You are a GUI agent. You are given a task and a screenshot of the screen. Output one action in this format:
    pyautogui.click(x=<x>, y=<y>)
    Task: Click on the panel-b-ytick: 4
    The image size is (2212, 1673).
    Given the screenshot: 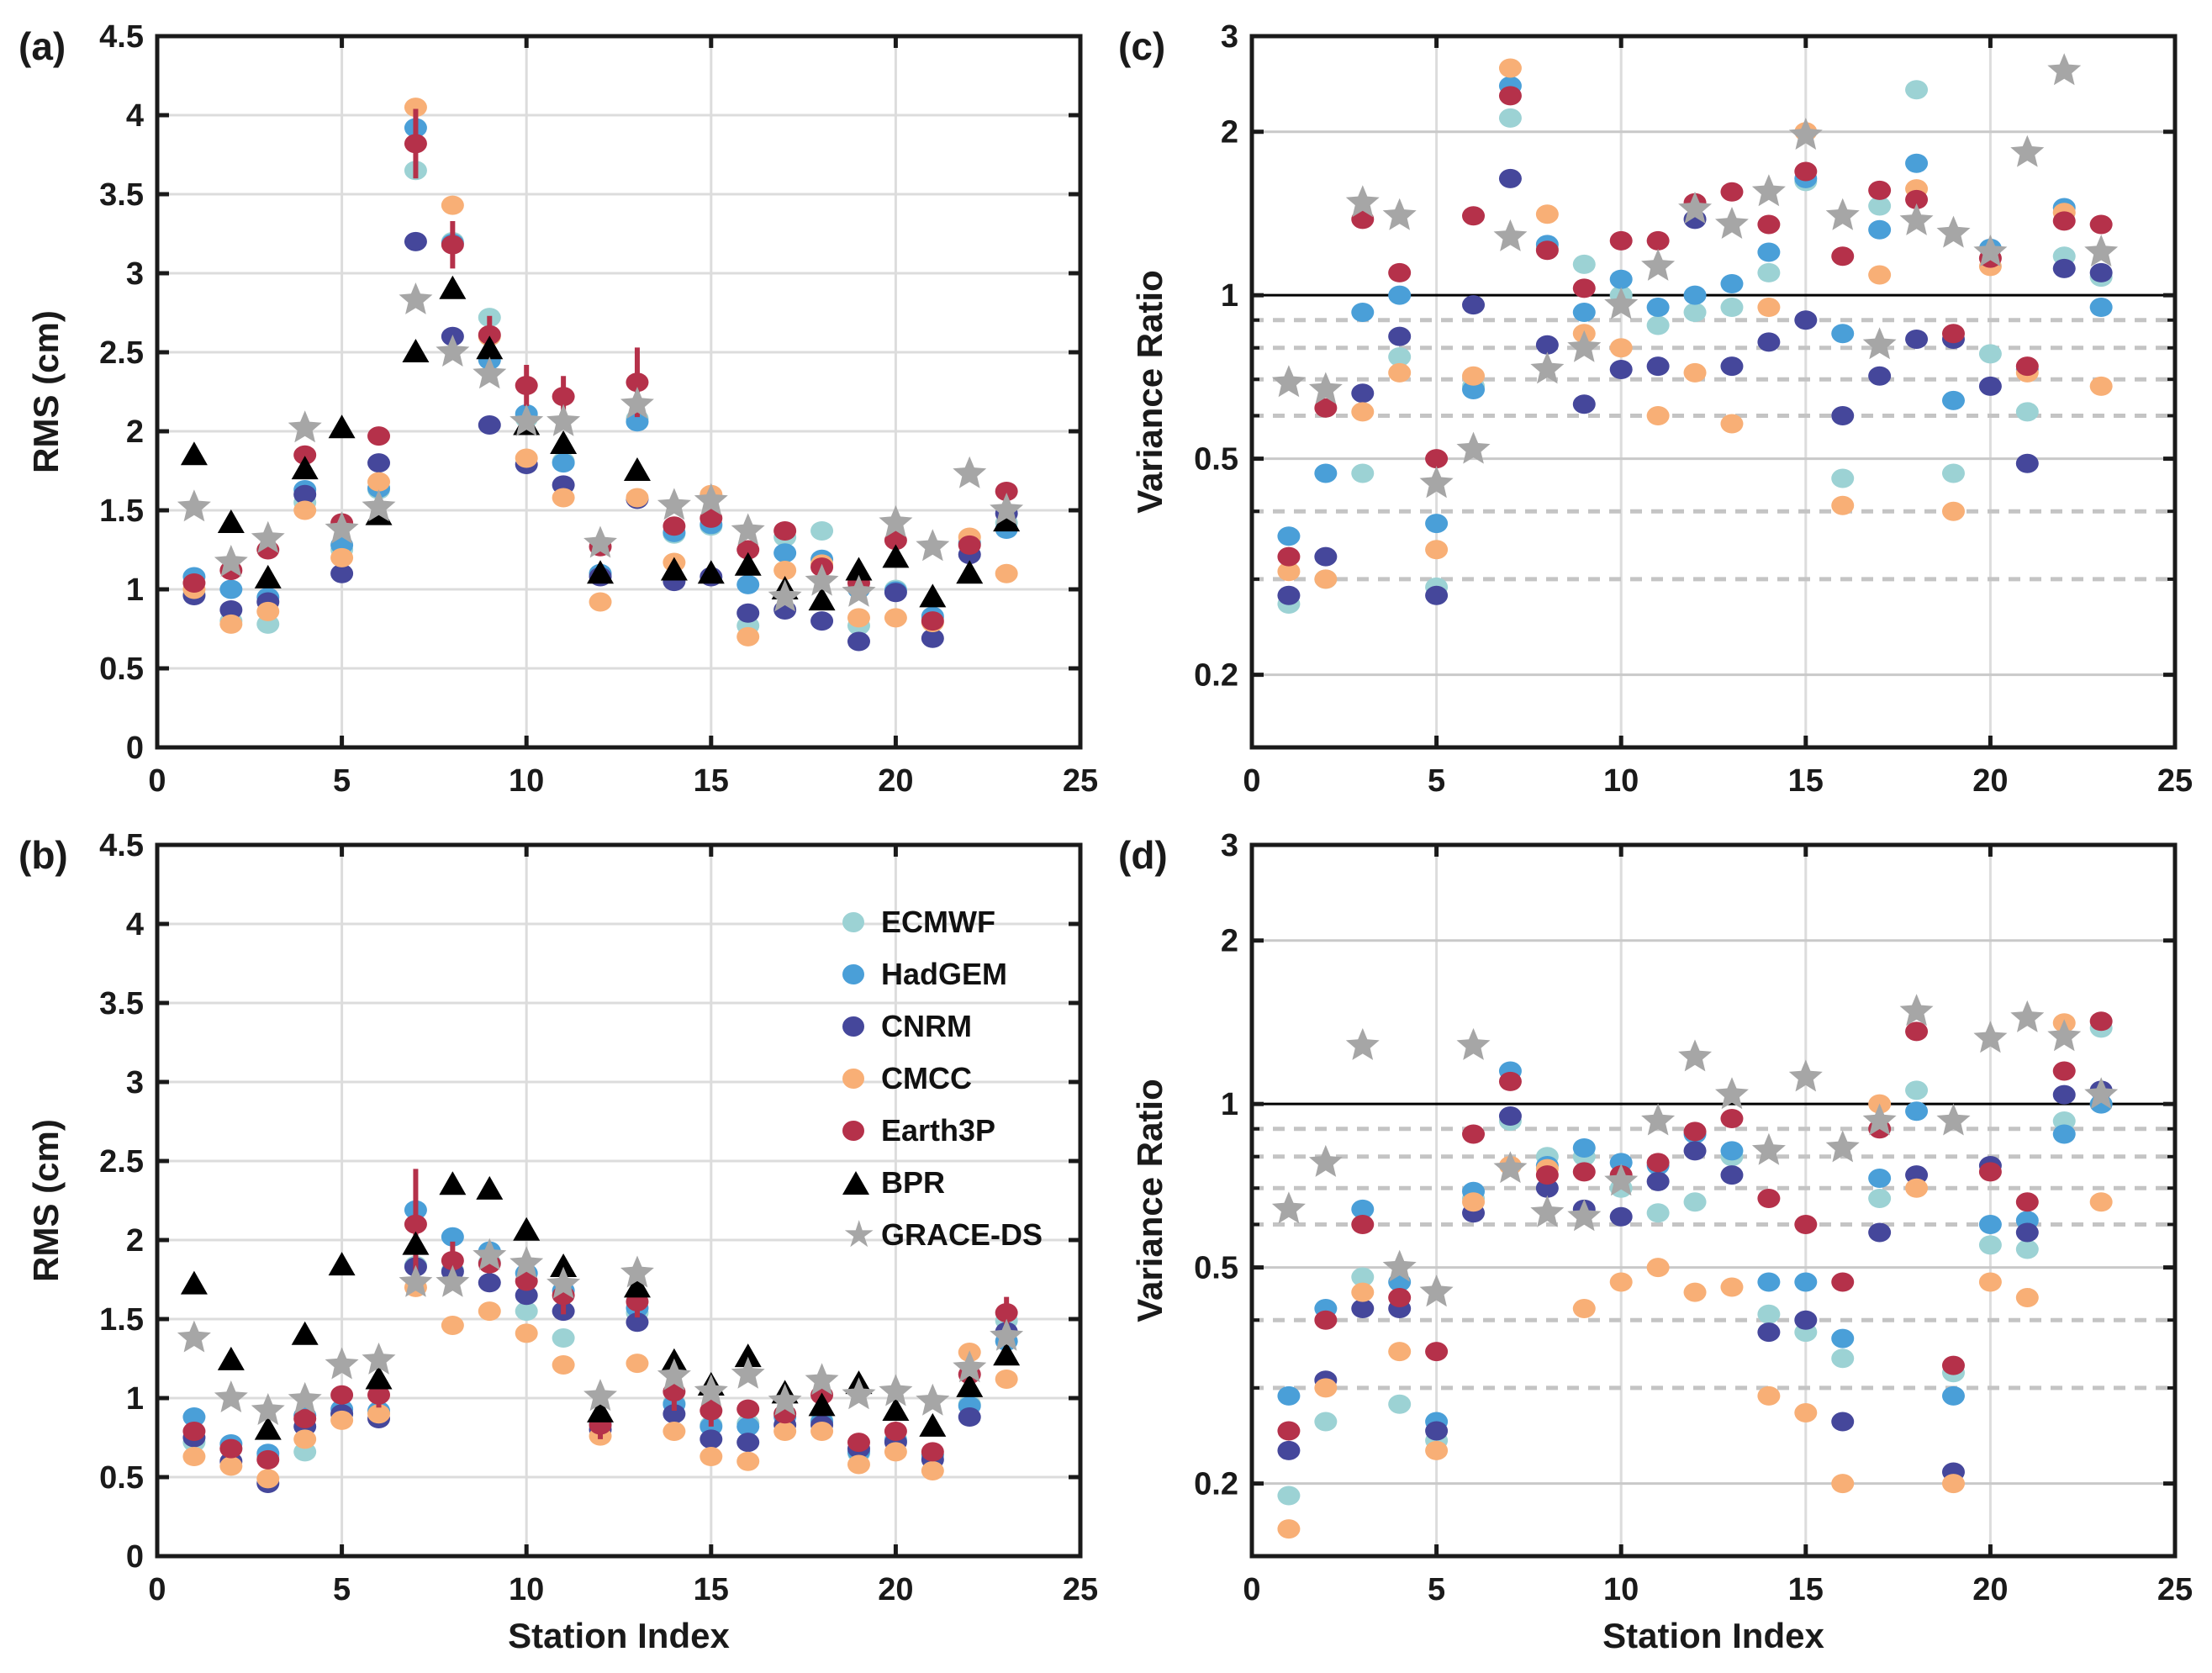 What is the action you would take?
    pyautogui.click(x=135, y=924)
    